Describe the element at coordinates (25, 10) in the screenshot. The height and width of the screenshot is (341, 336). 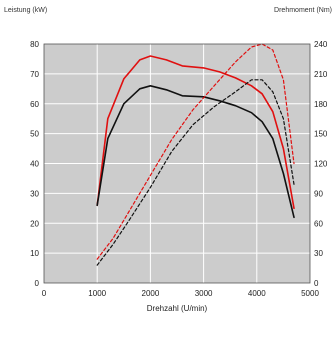
I see `header-left: Leistung (kW)` at that location.